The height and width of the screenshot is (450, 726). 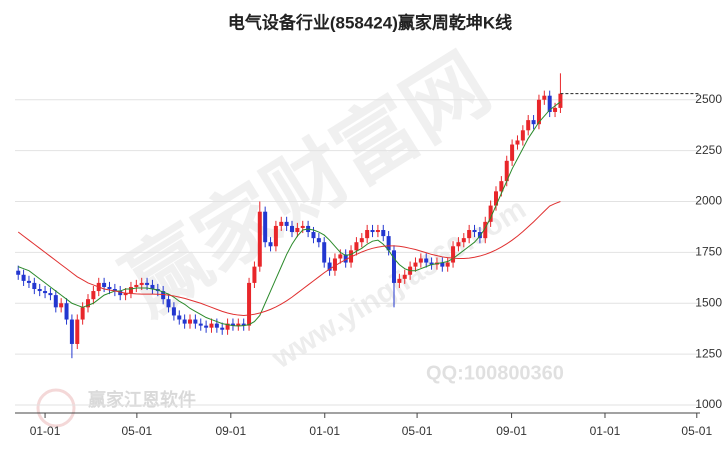 What do you see at coordinates (708, 302) in the screenshot?
I see `y-tick-label: 1500` at bounding box center [708, 302].